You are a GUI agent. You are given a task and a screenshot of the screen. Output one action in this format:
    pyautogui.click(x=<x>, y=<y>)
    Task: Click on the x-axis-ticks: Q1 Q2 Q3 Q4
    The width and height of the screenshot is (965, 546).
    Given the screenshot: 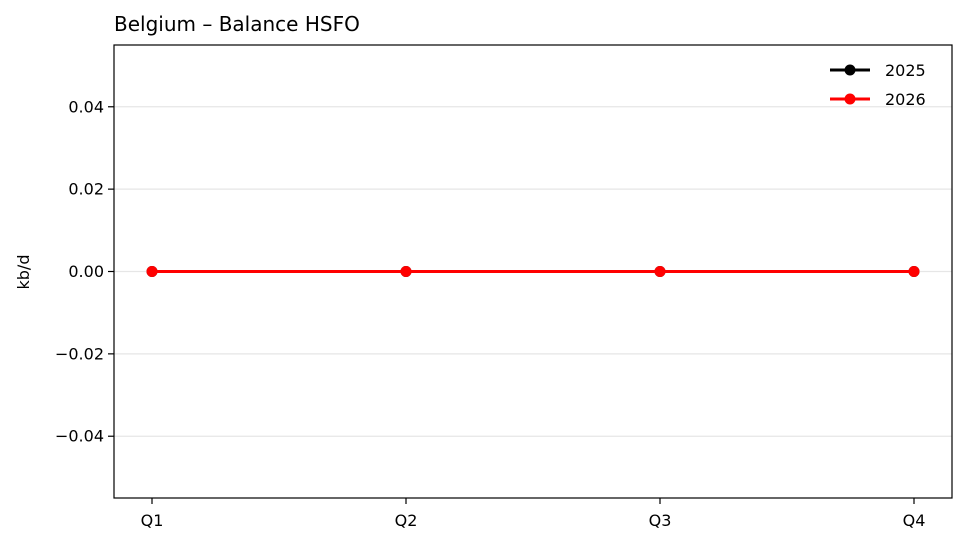 What is the action you would take?
    pyautogui.click(x=533, y=514)
    